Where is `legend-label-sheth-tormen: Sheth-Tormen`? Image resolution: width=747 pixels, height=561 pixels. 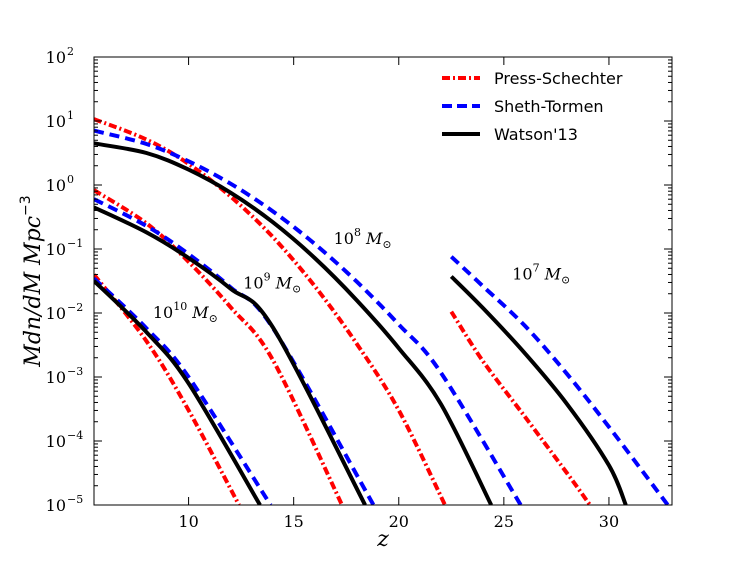
legend-label-sheth-tormen: Sheth-Tormen is located at coordinates (549, 106).